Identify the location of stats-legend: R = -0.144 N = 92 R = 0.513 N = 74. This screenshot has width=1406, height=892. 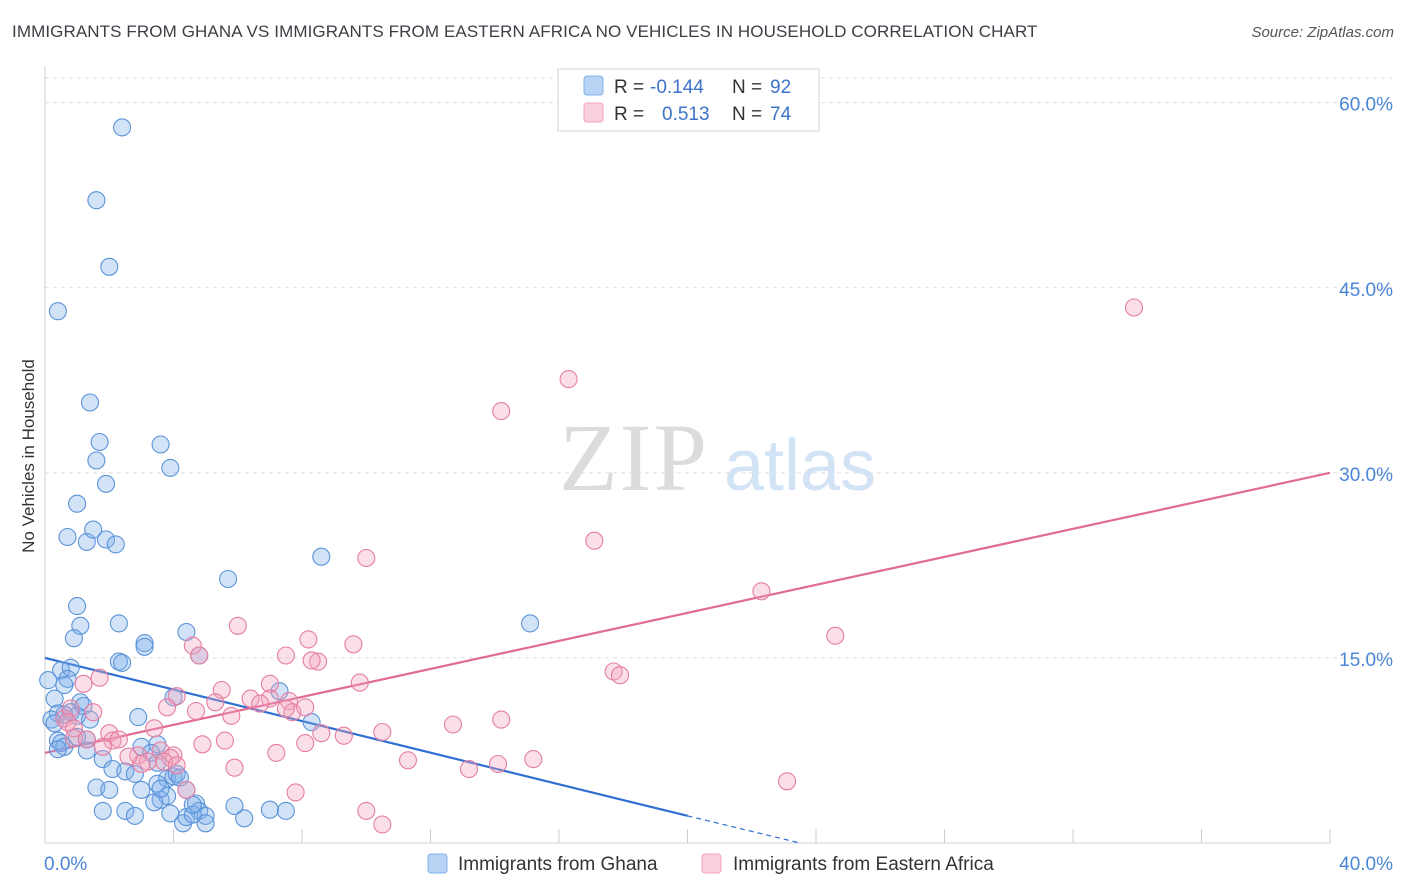
(688, 100).